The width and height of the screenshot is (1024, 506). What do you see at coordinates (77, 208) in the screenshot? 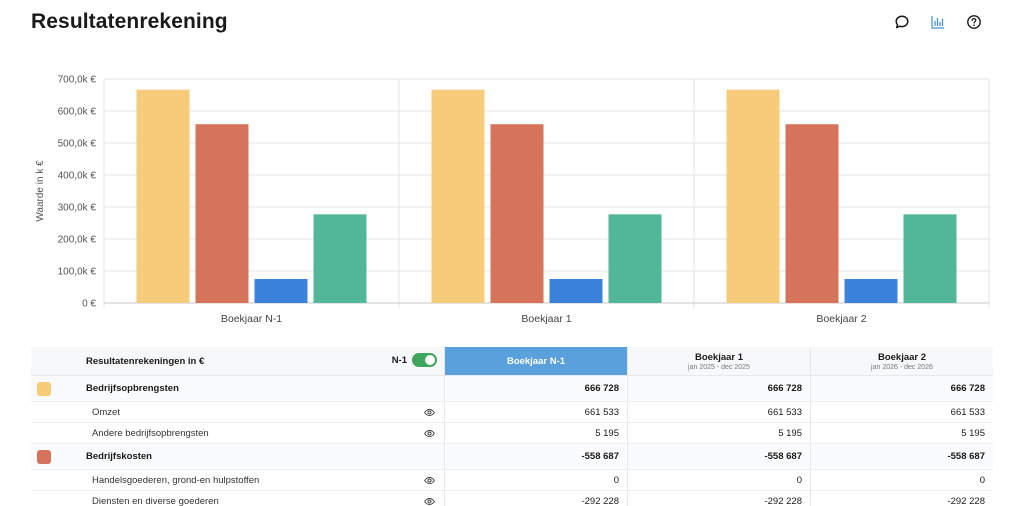
I see `y-tick-label: 300,0k €` at bounding box center [77, 208].